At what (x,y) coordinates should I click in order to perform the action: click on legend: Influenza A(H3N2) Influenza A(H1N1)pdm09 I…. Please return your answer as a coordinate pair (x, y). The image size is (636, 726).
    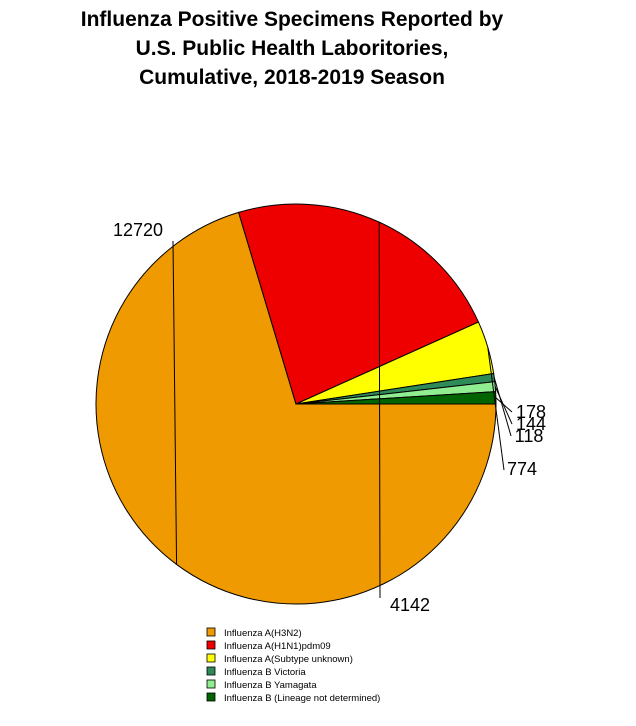
    Looking at the image, I should click on (293, 665).